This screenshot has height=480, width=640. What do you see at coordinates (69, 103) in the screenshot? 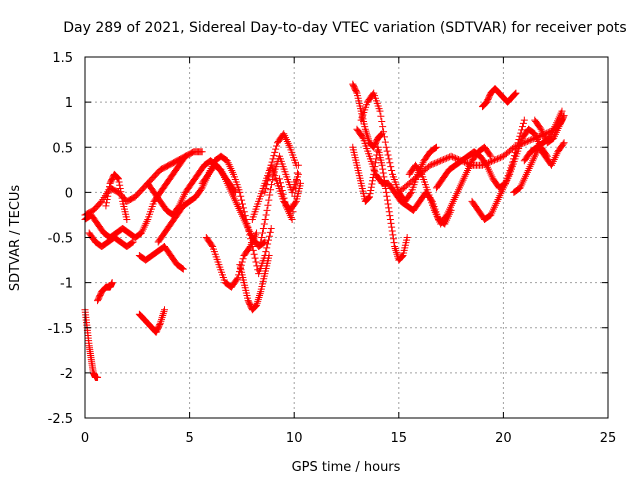
I see `y-tick-label: 1` at bounding box center [69, 103].